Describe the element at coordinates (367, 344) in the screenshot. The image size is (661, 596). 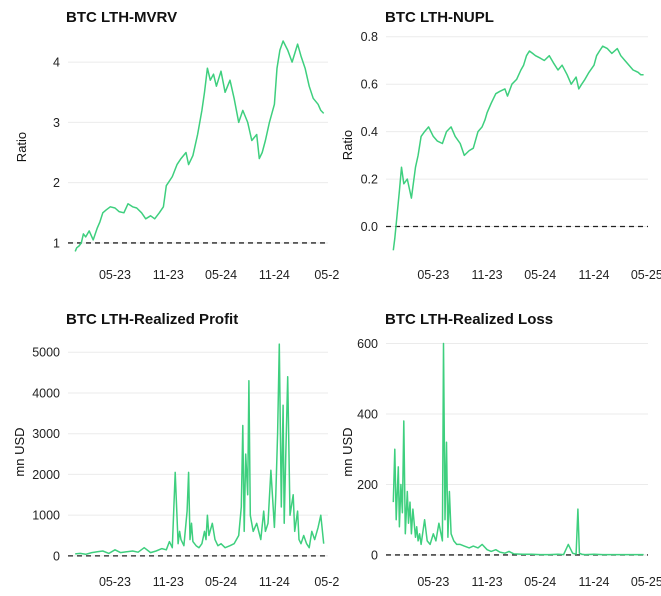
I see `realized-loss-y-tick-label: 600` at that location.